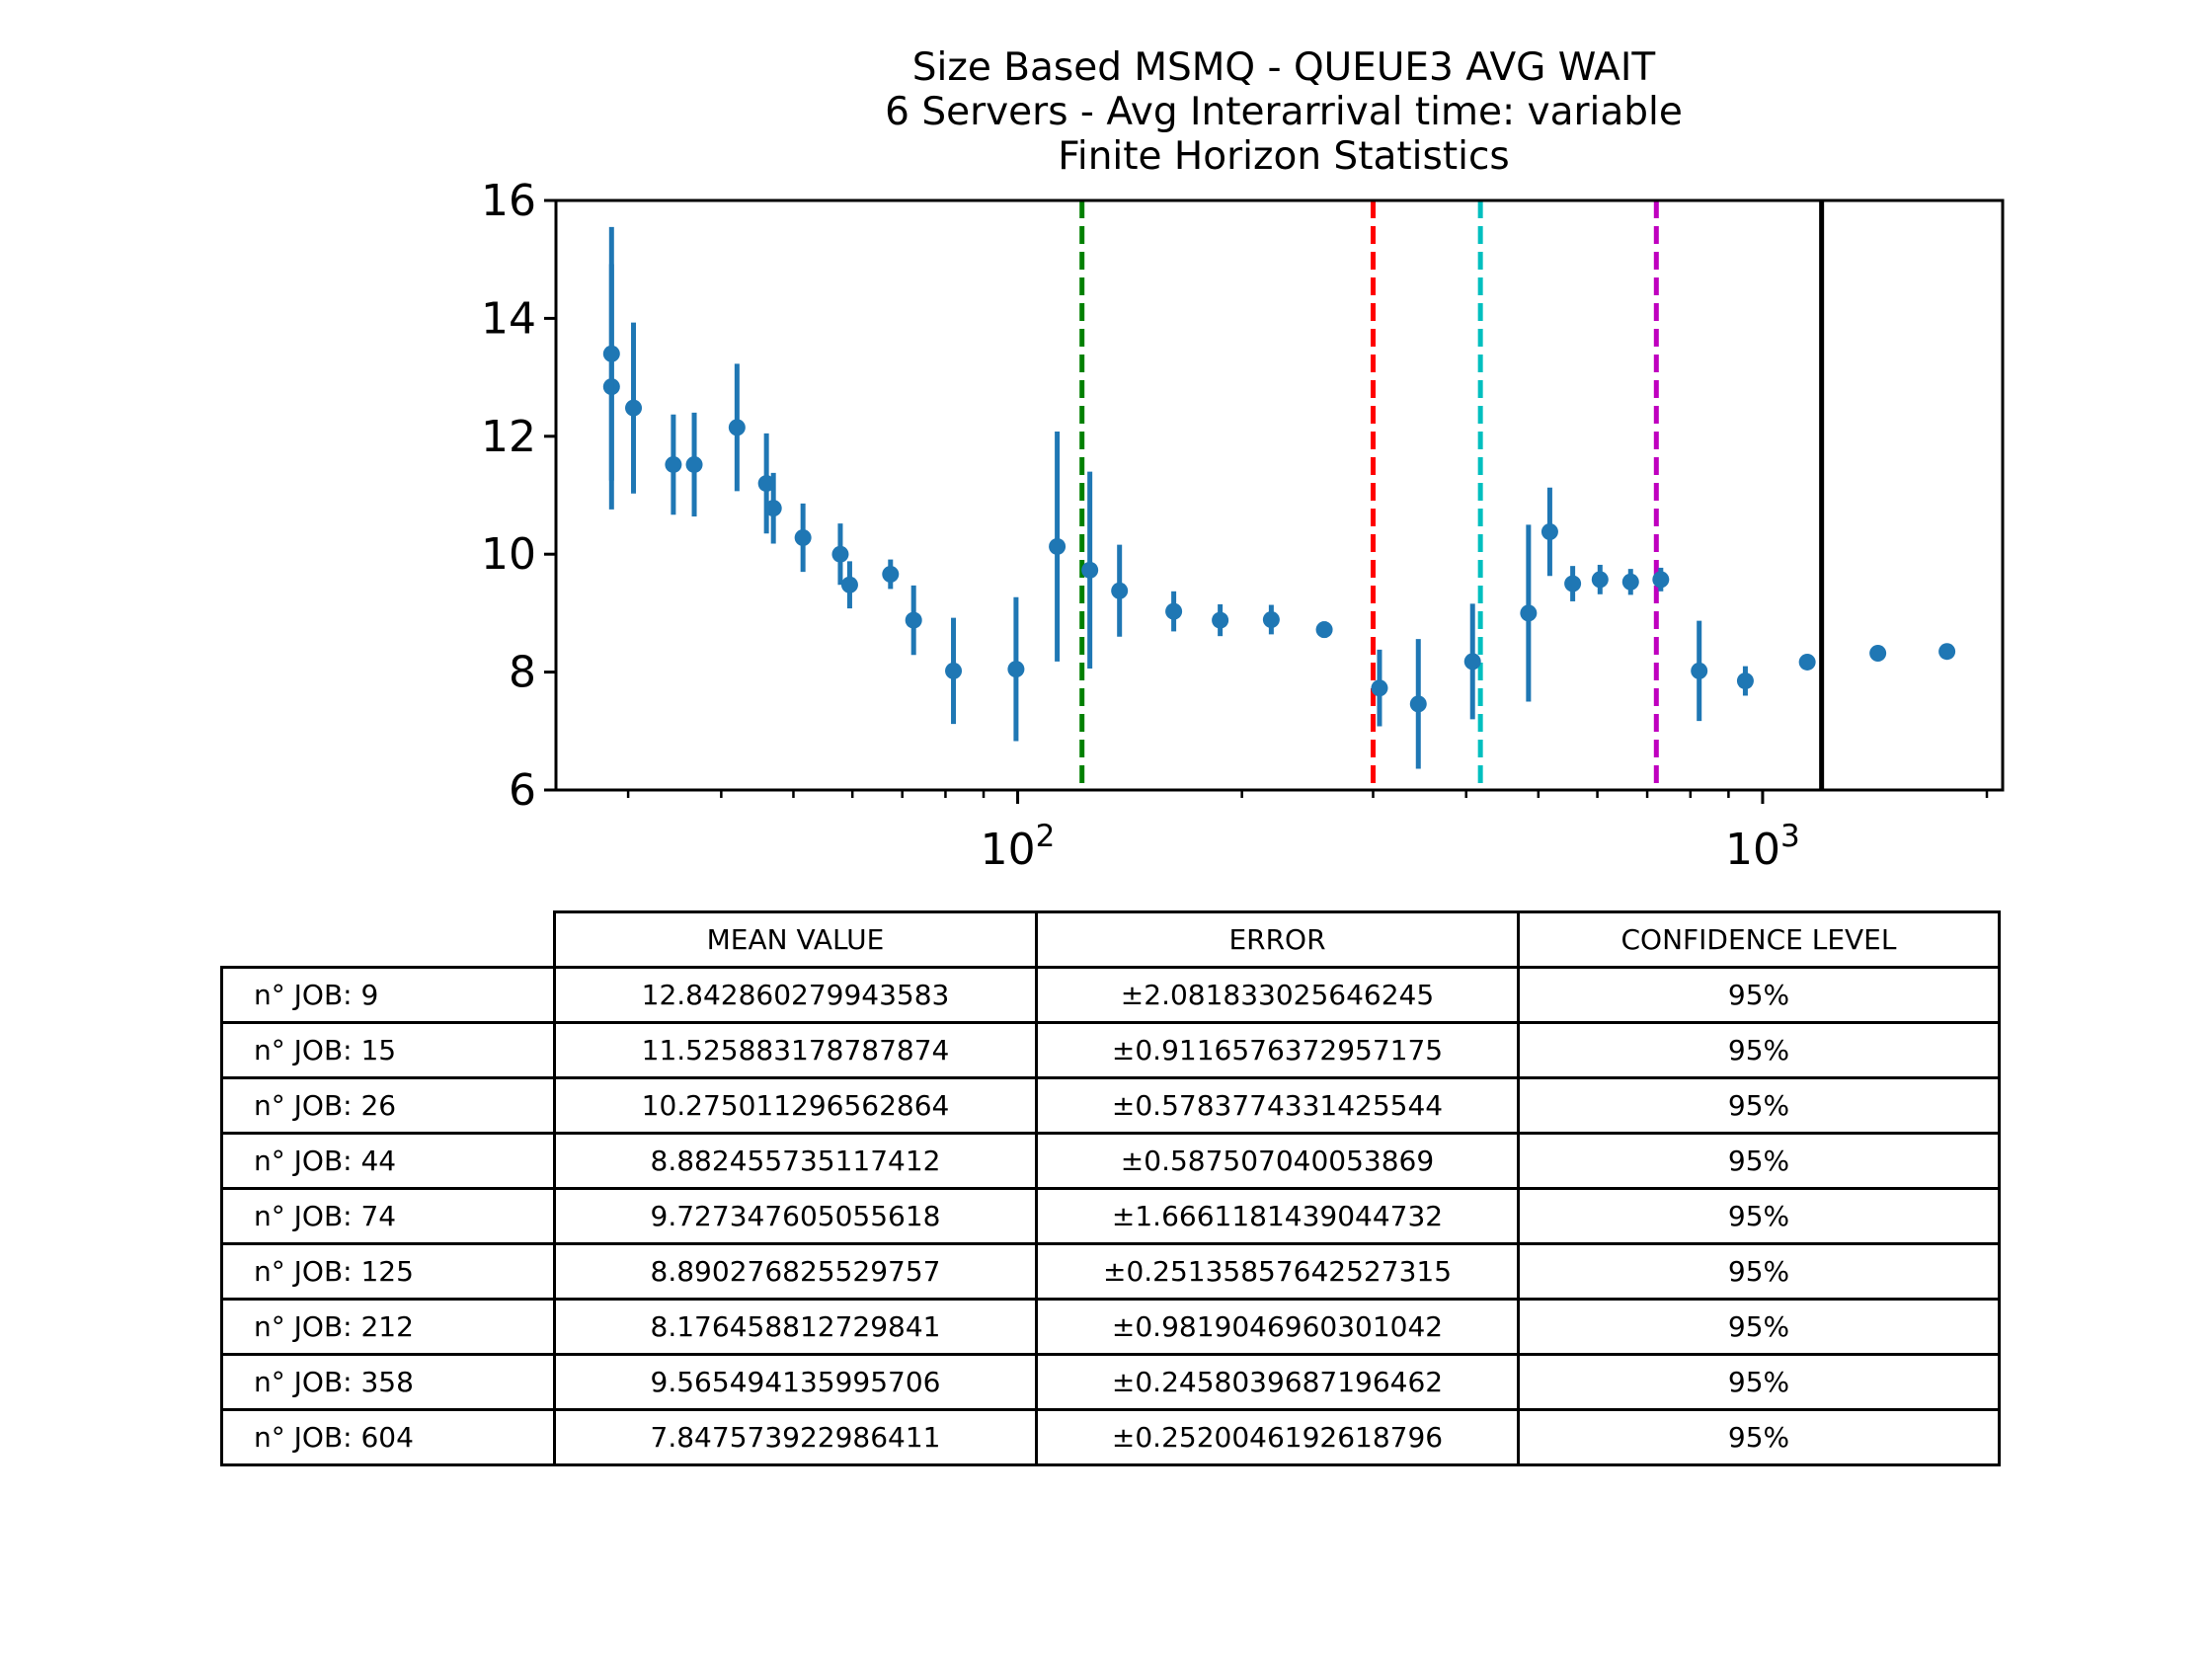 Image resolution: width=2212 pixels, height=1659 pixels. What do you see at coordinates (1278, 1272) in the screenshot?
I see `error-cell: ±0.25135857642527315` at bounding box center [1278, 1272].